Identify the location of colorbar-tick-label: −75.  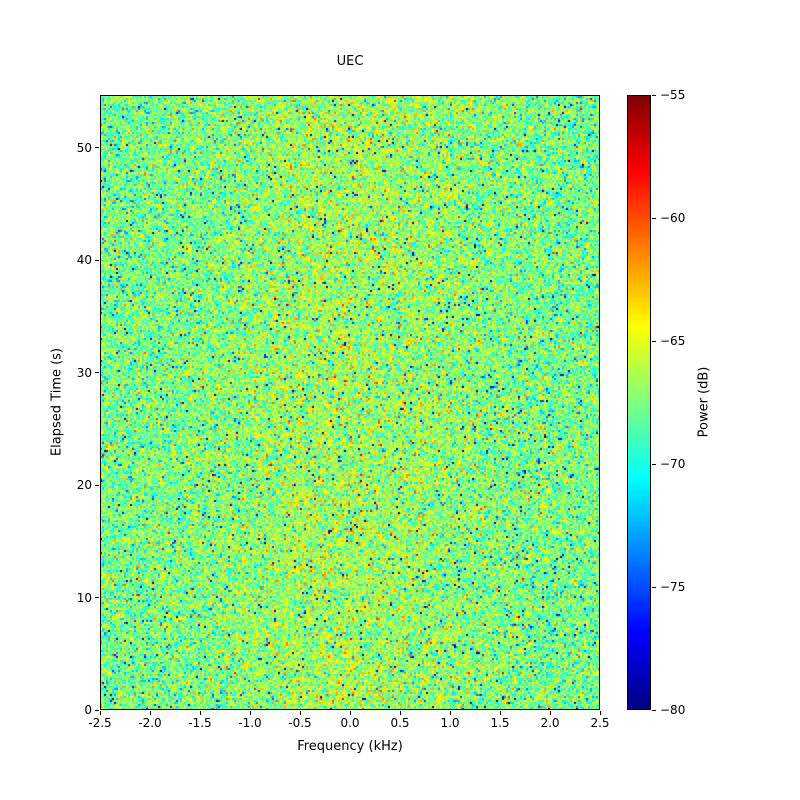
(673, 587).